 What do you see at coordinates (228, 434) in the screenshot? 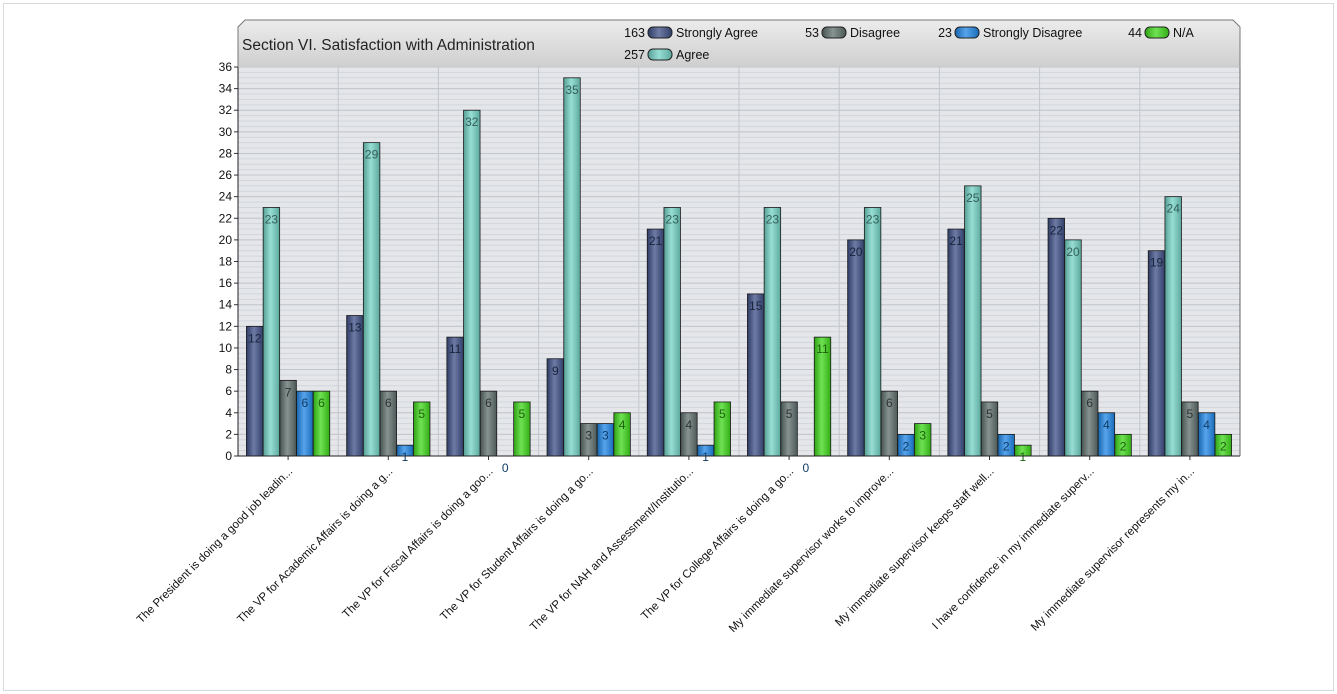
I see `y-tick-label: 2` at bounding box center [228, 434].